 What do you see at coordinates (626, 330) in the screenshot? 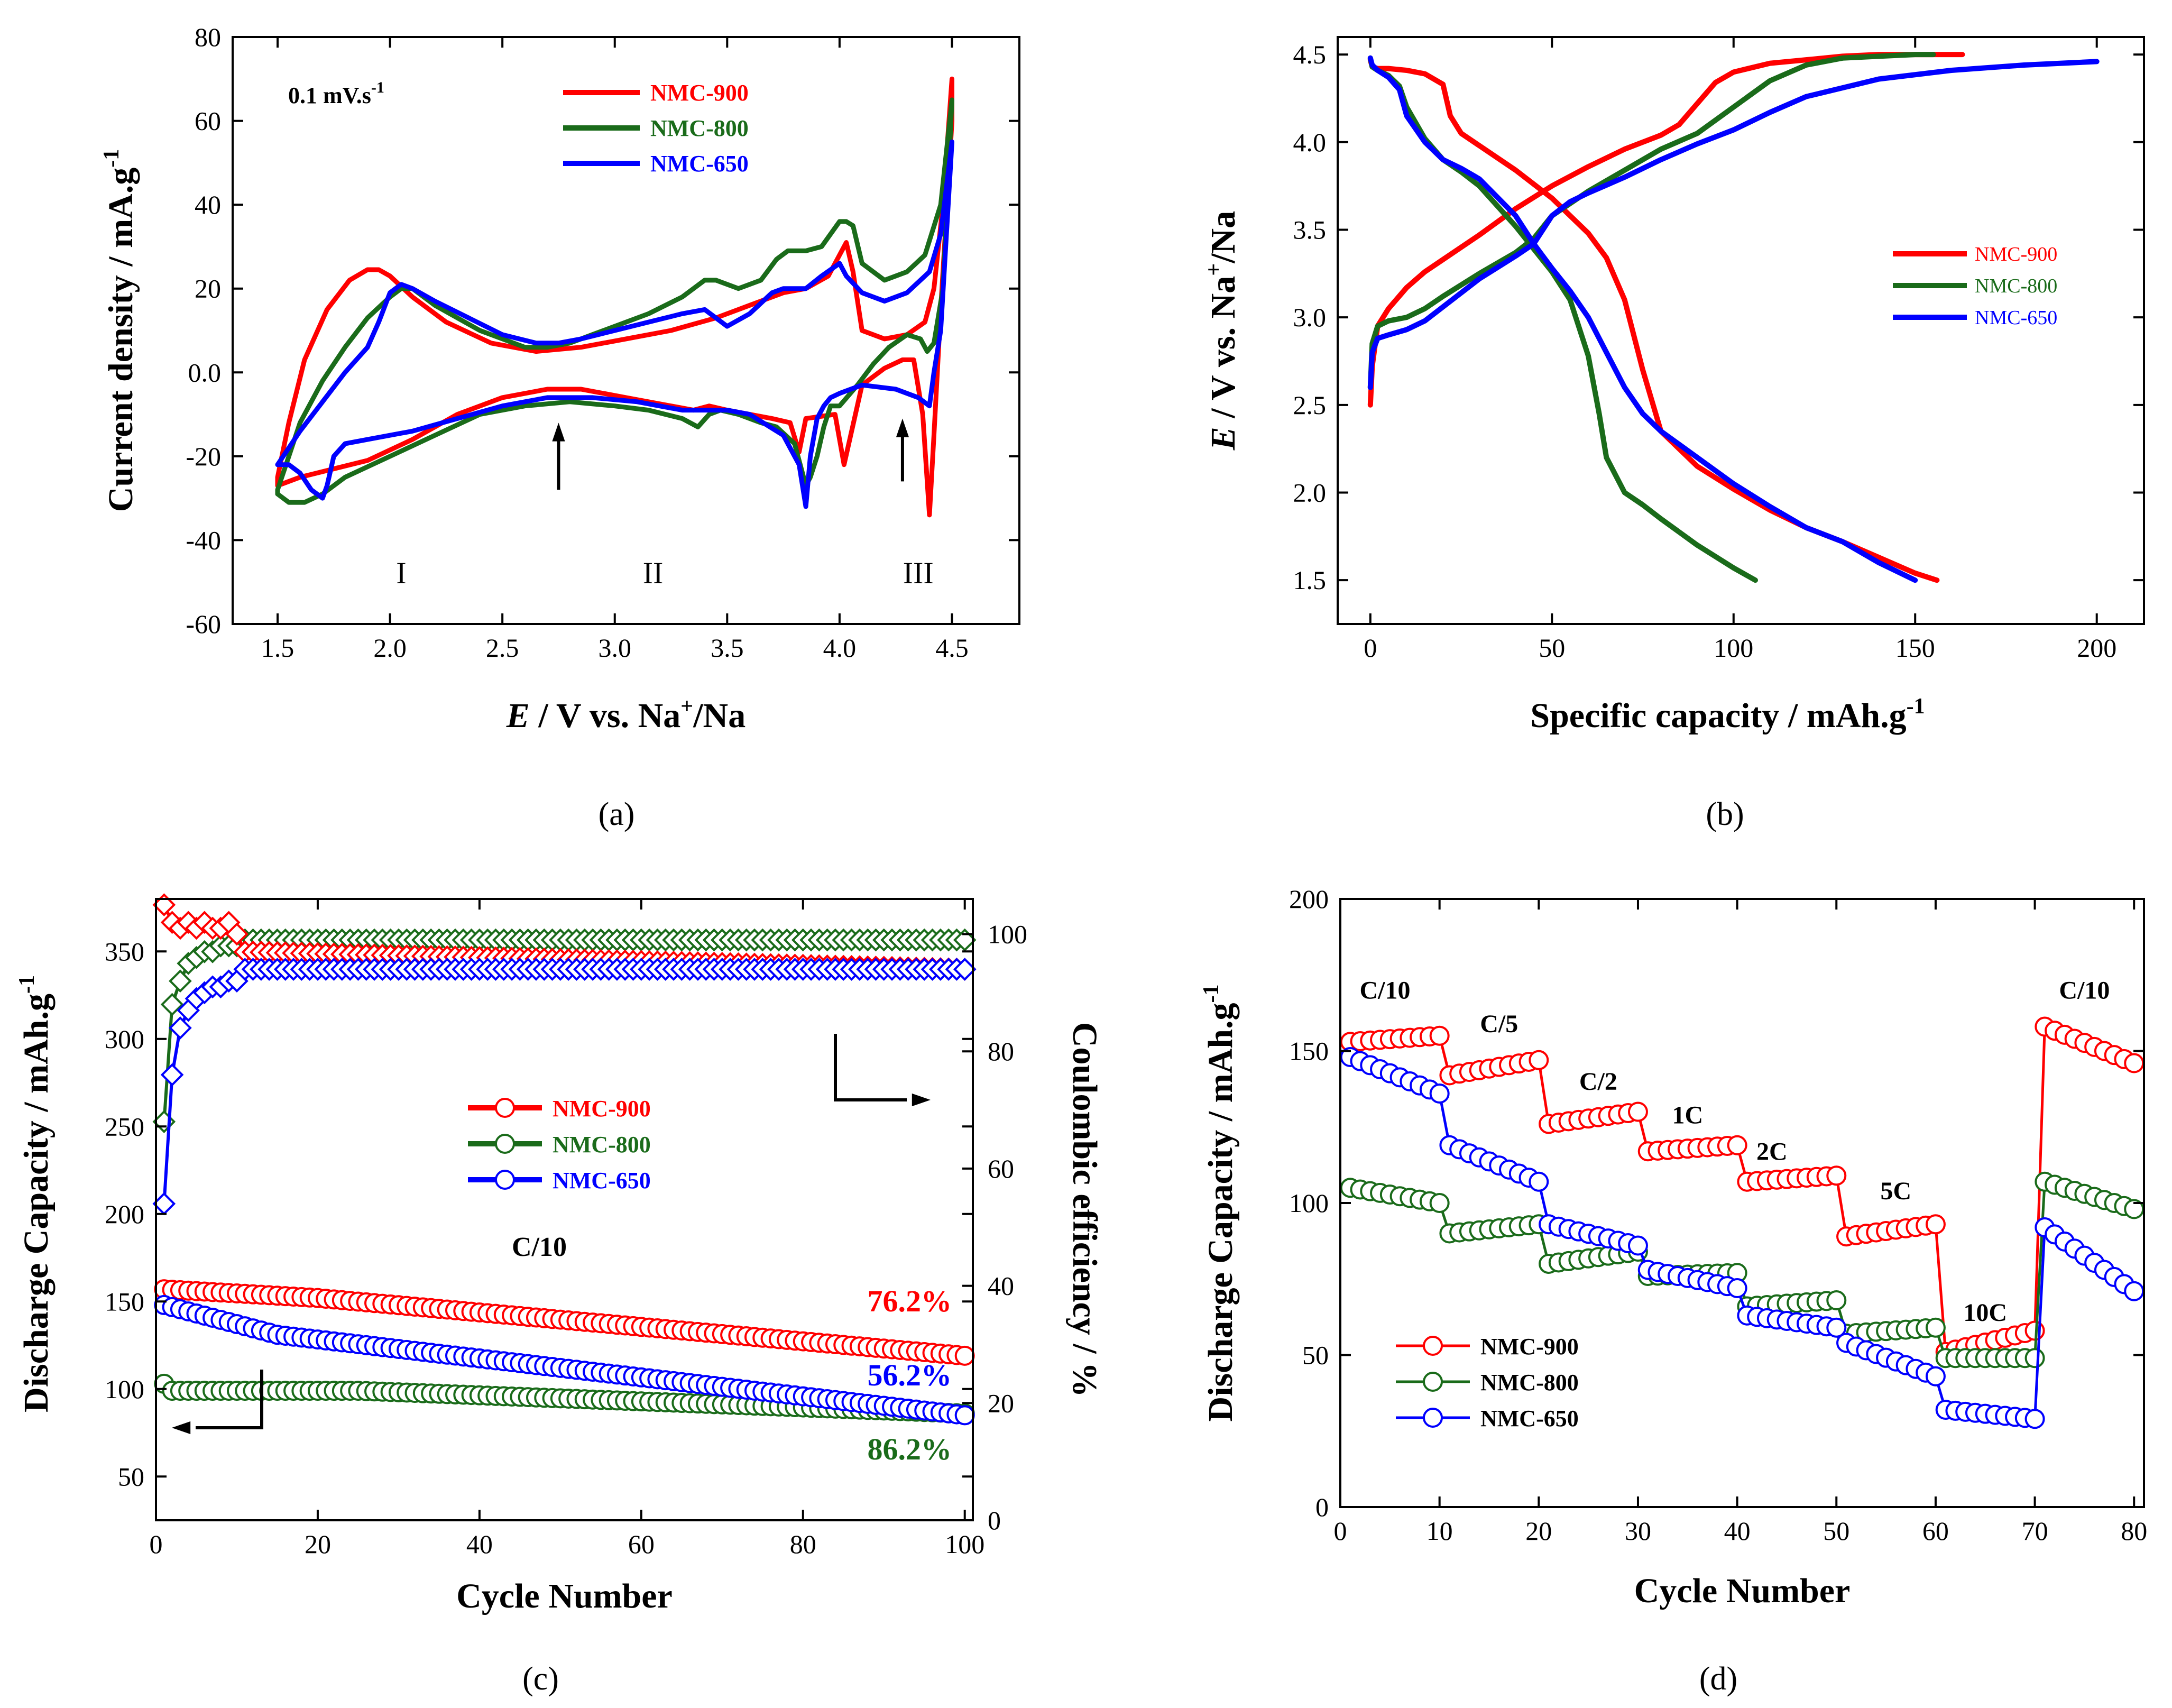
I see `panel-a-frame` at bounding box center [626, 330].